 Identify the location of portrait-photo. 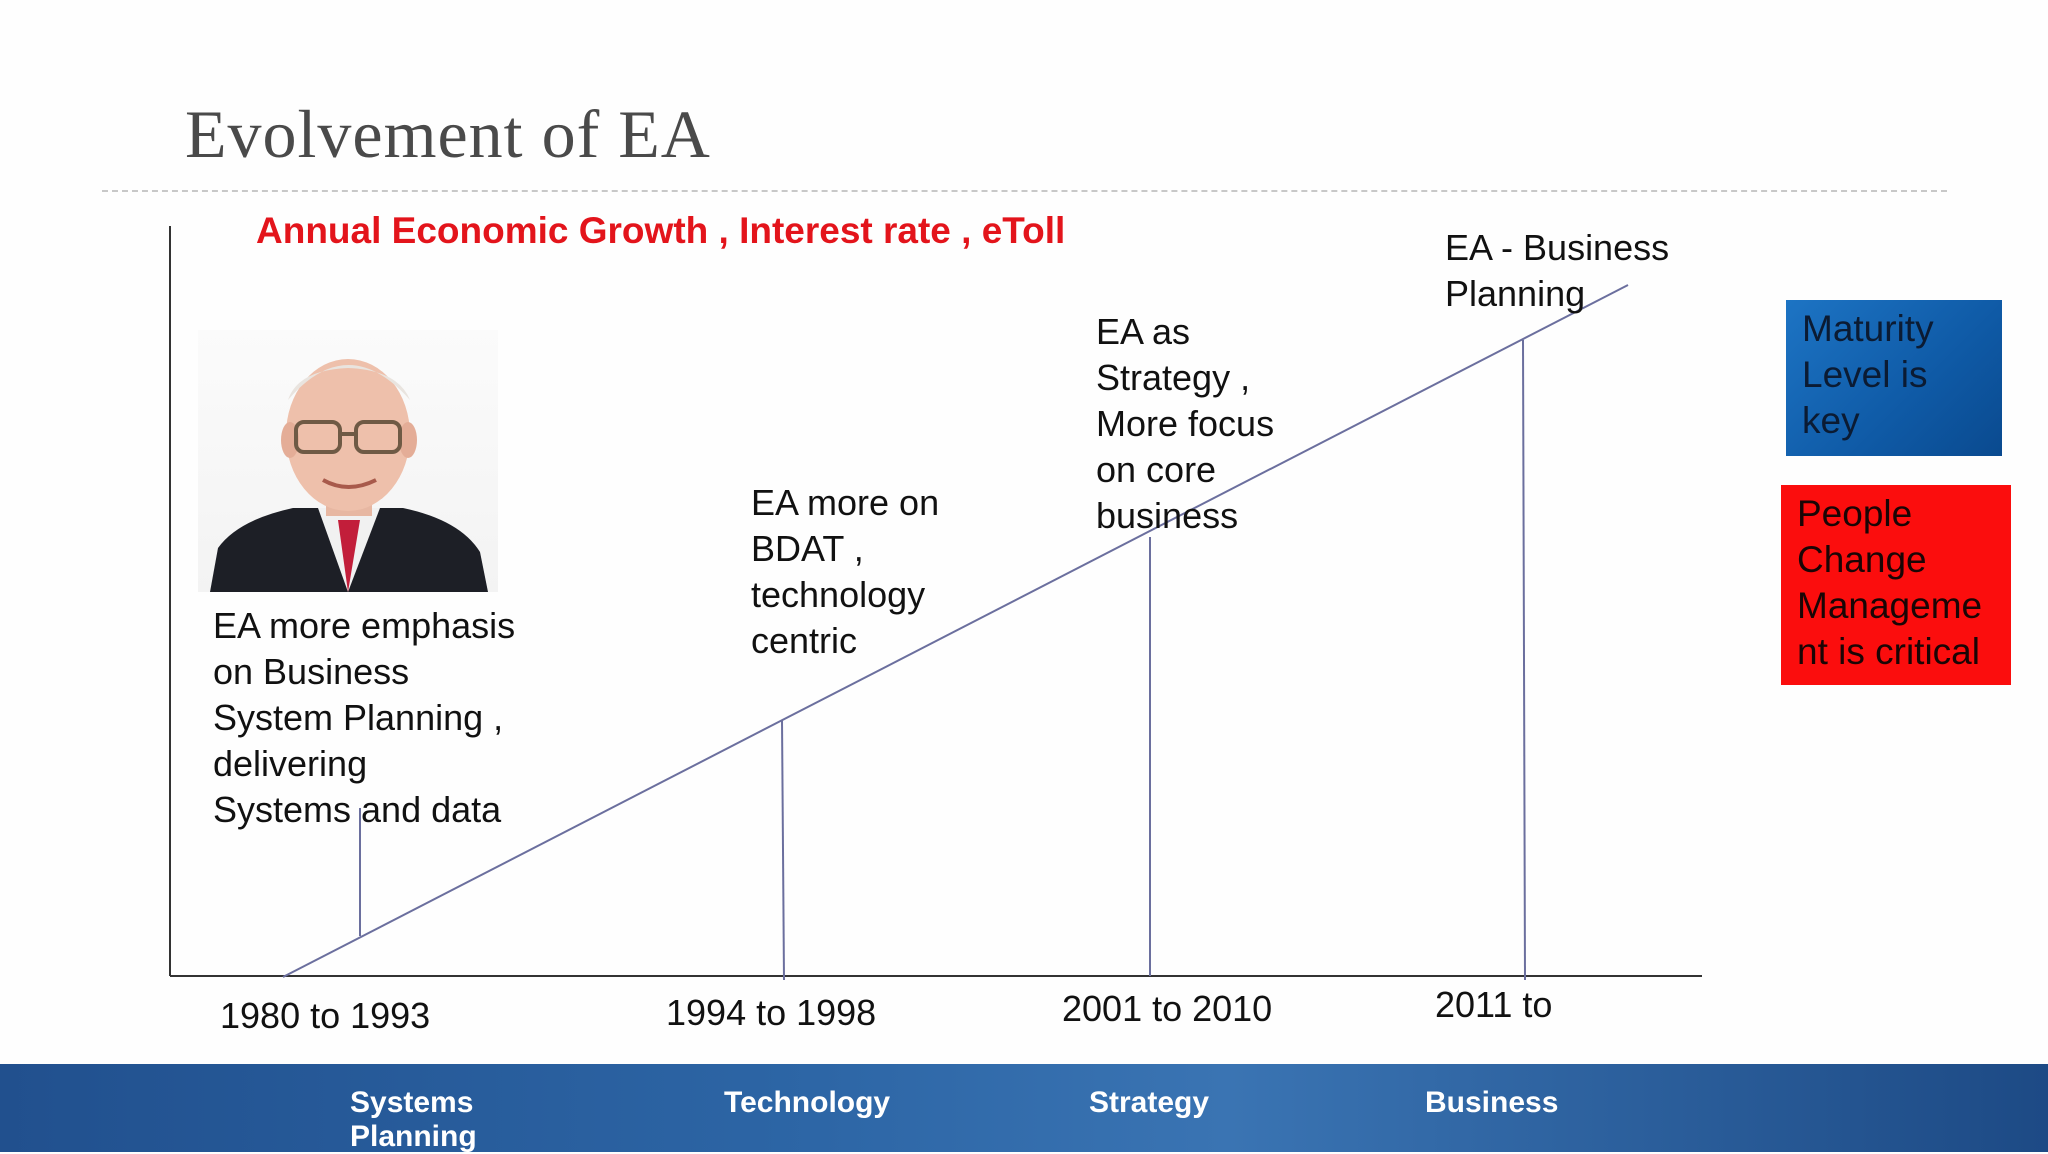
(348, 461).